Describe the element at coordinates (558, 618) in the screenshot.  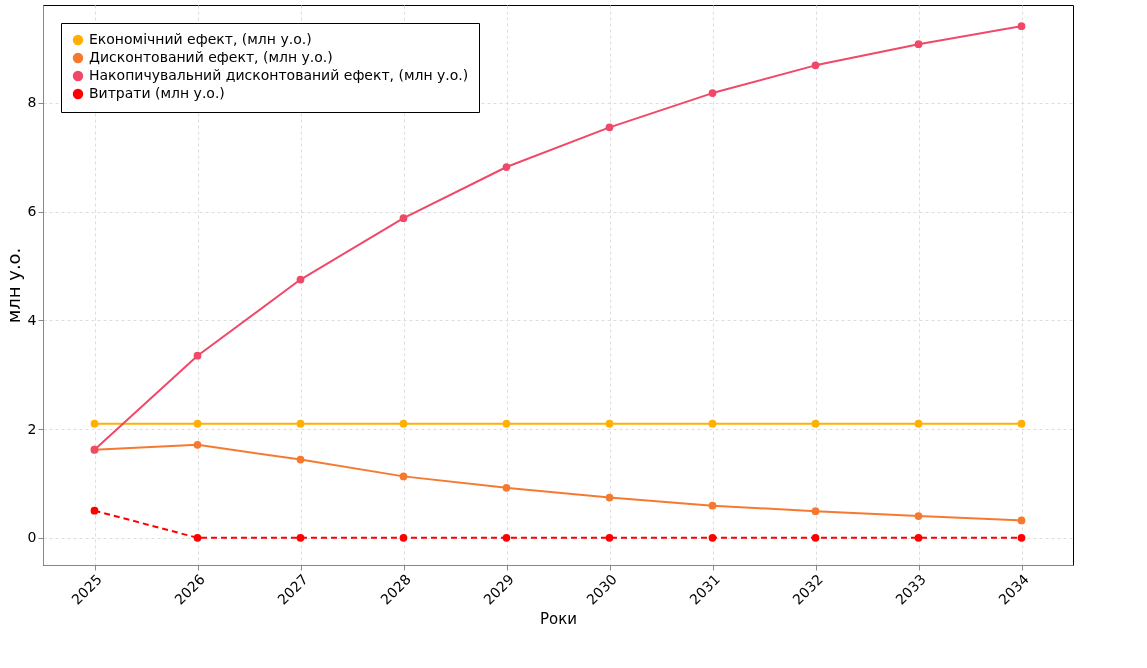
I see `x-axis-title: Роки` at that location.